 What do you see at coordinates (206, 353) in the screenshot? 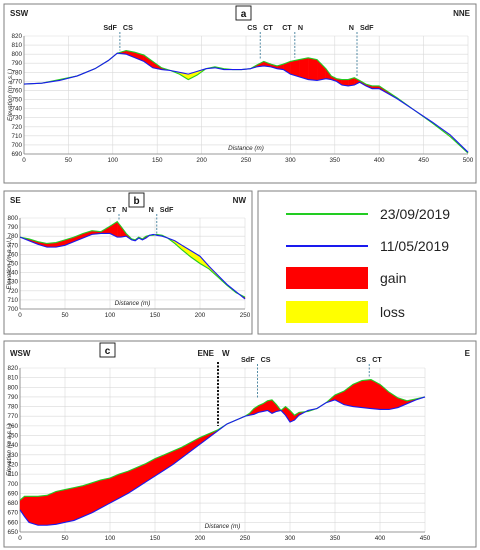
I see `section-boundary-label-left: ENE` at bounding box center [206, 353].